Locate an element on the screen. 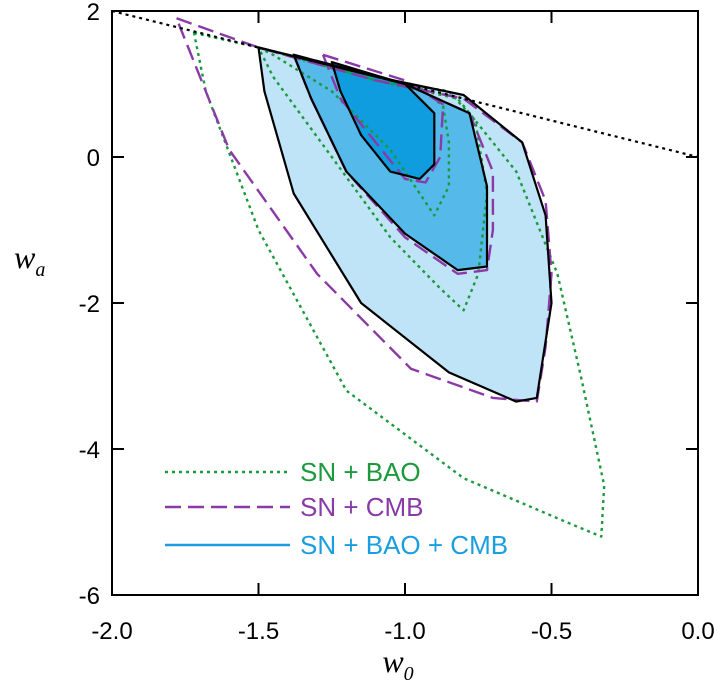 The height and width of the screenshot is (700, 714). x-tick-label: -0.5 is located at coordinates (551, 631).